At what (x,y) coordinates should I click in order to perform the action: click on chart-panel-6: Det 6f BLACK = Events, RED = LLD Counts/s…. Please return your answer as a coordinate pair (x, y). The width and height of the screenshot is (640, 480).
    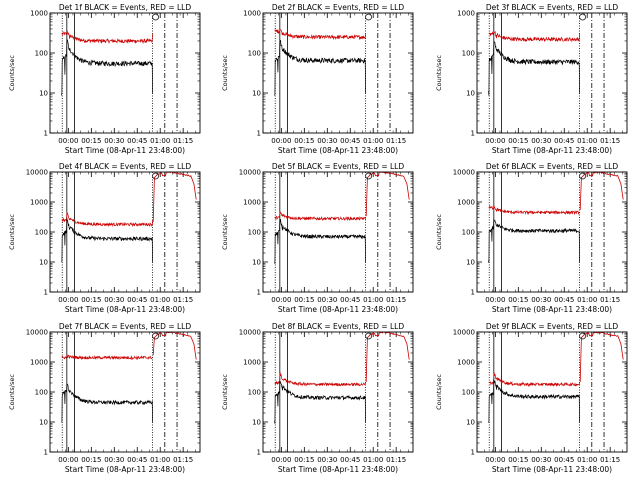
    Looking at the image, I should click on (531, 238).